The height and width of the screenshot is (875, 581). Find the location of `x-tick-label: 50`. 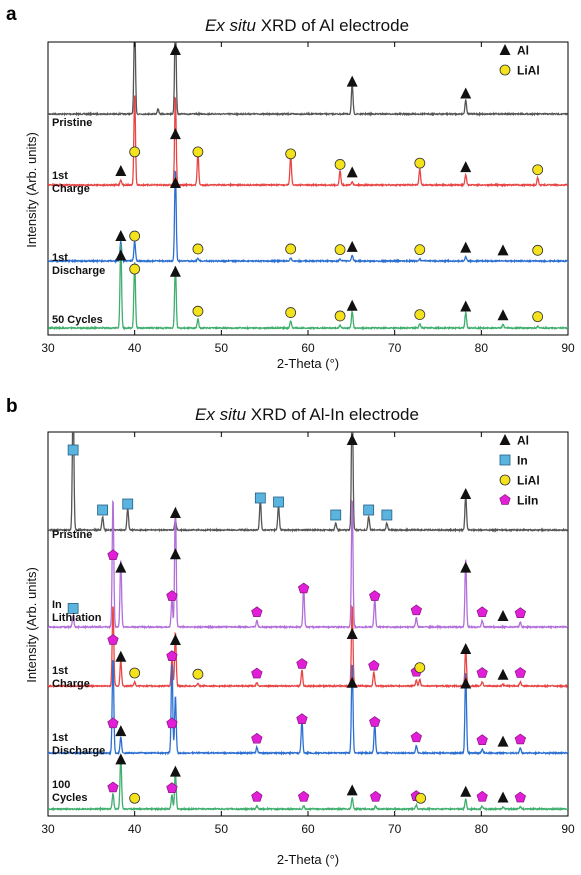

x-tick-label: 50 is located at coordinates (222, 829).